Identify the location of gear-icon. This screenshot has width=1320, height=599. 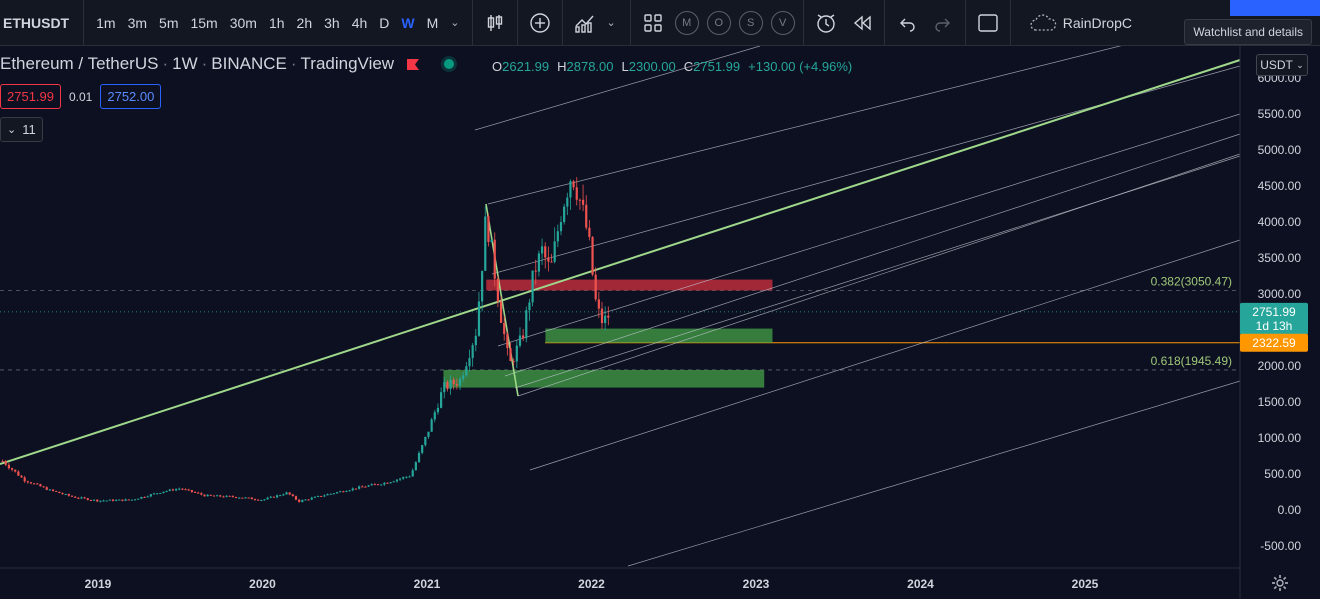
(1280, 583).